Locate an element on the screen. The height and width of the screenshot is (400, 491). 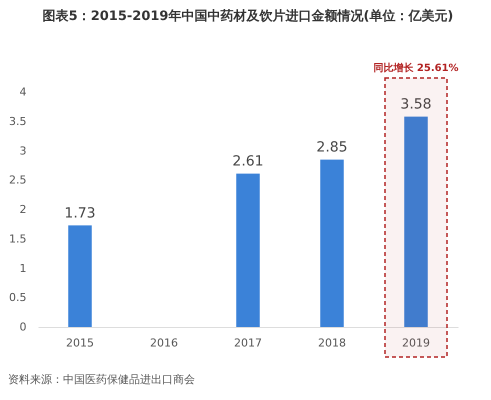
x-tick-label: 2015 is located at coordinates (80, 343).